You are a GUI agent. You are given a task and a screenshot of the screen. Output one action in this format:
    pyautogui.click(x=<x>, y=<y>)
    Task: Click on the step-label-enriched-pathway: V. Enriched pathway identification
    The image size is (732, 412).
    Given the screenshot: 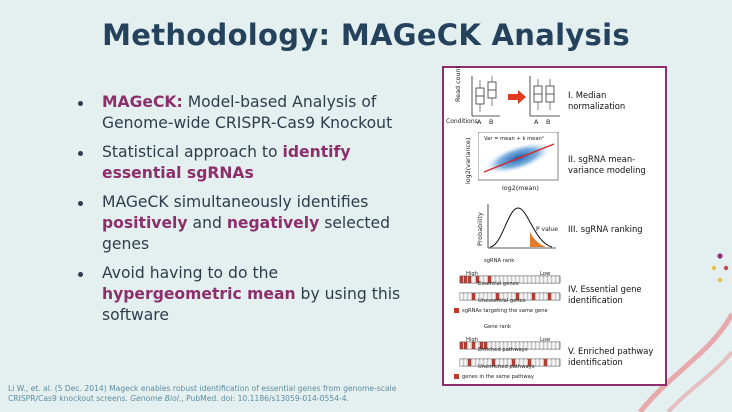 What is the action you would take?
    pyautogui.click(x=611, y=356)
    